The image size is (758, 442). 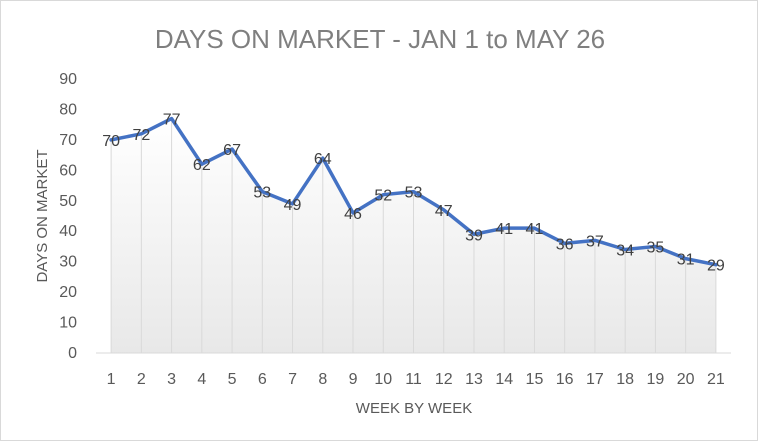 What do you see at coordinates (68, 79) in the screenshot?
I see `y-tick-label: 90` at bounding box center [68, 79].